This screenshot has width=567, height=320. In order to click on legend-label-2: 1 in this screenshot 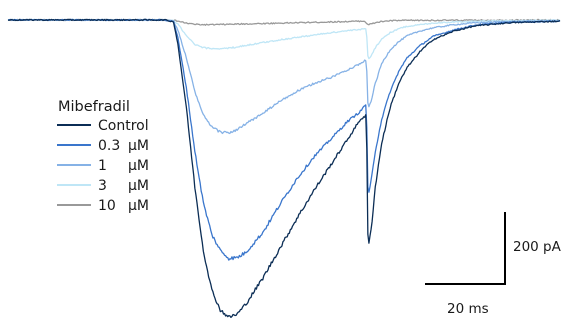, I will do `click(102, 166)`.